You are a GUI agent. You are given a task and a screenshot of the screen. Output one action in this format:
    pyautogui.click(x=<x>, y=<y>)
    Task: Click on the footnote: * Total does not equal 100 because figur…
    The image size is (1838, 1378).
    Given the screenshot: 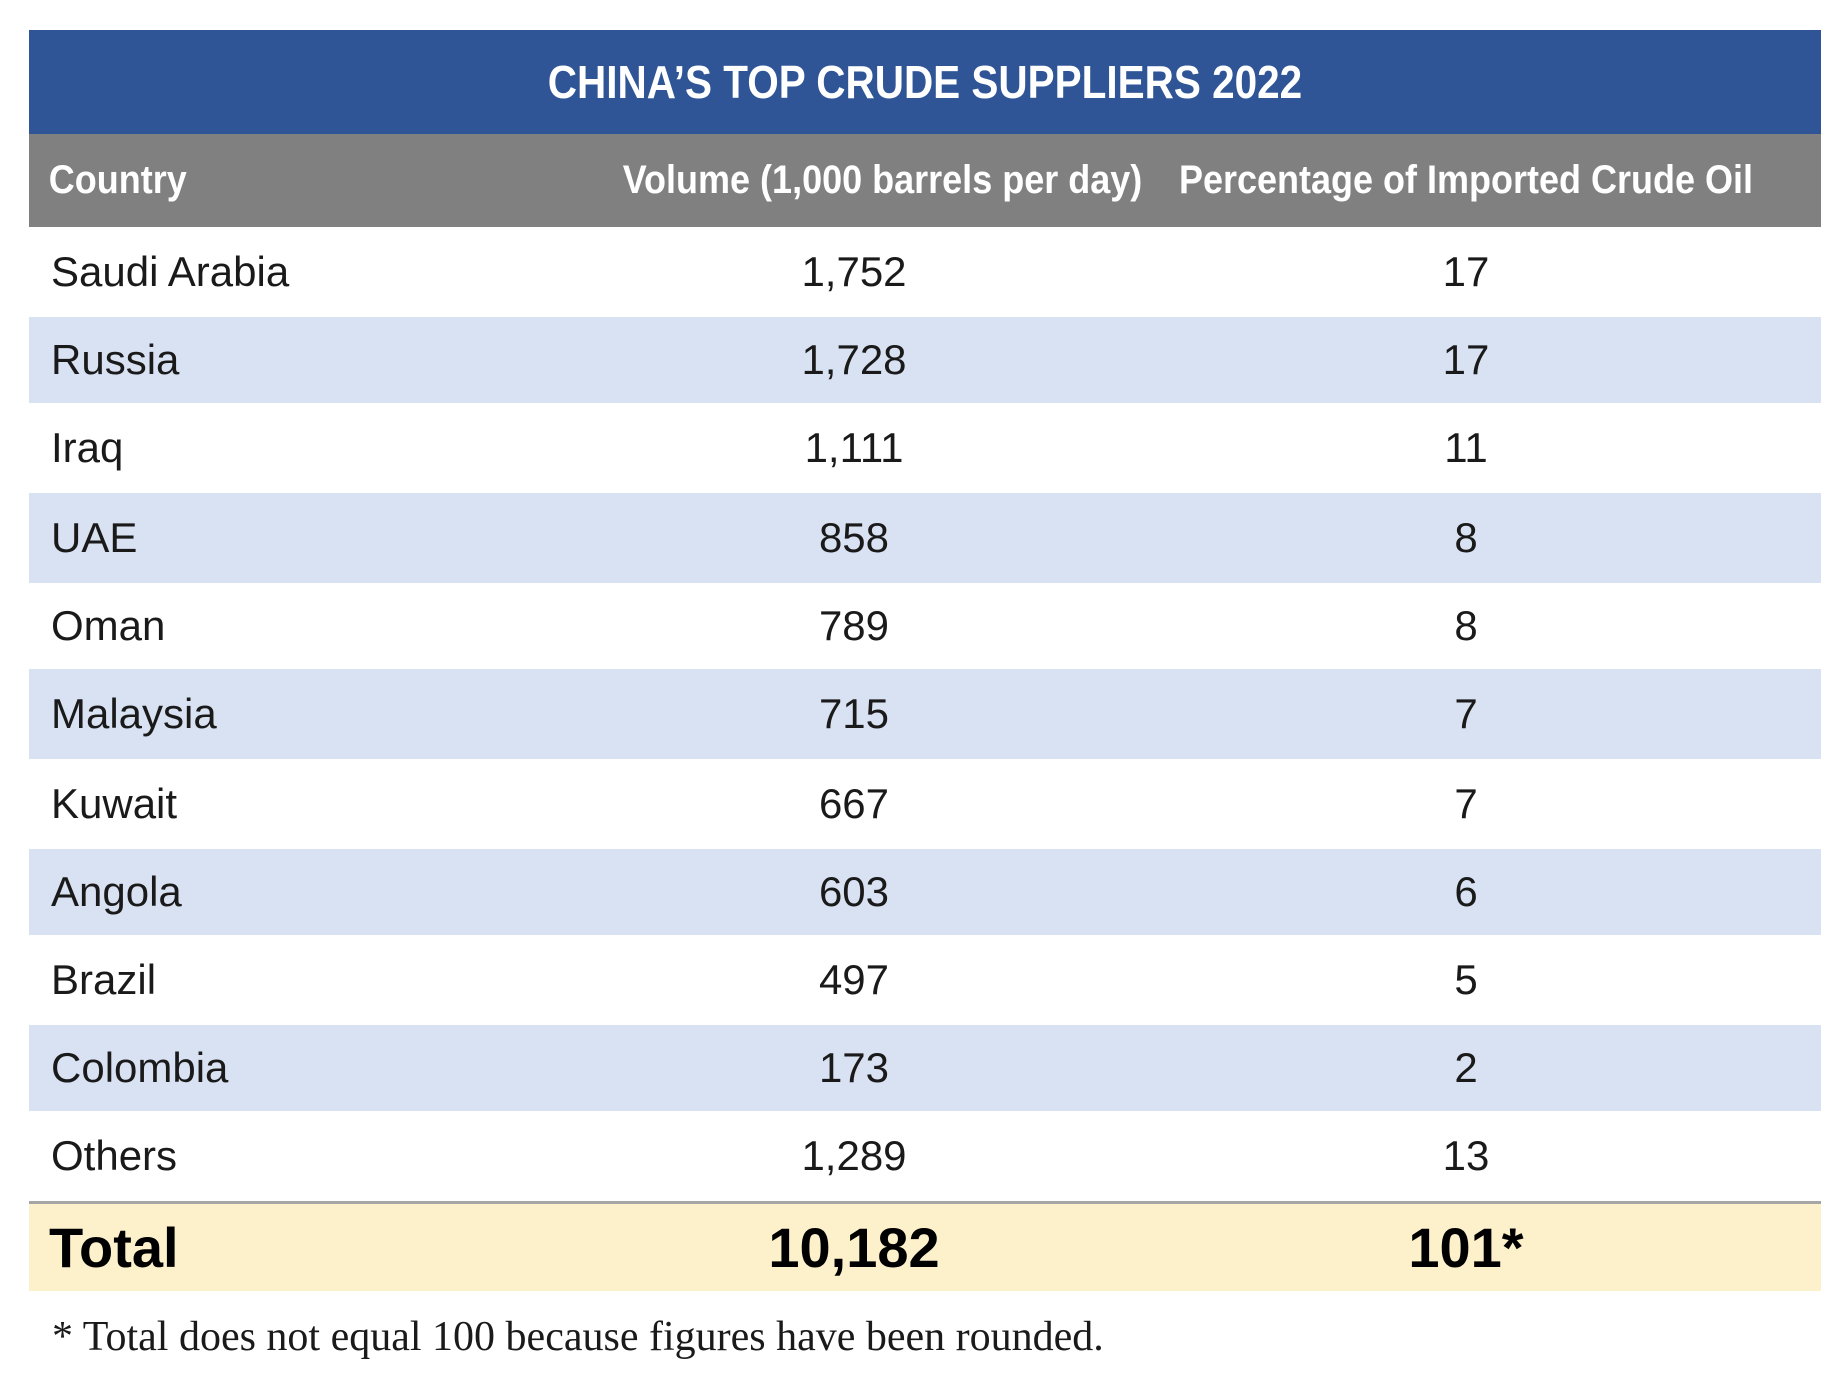 What is the action you would take?
    pyautogui.click(x=578, y=1337)
    